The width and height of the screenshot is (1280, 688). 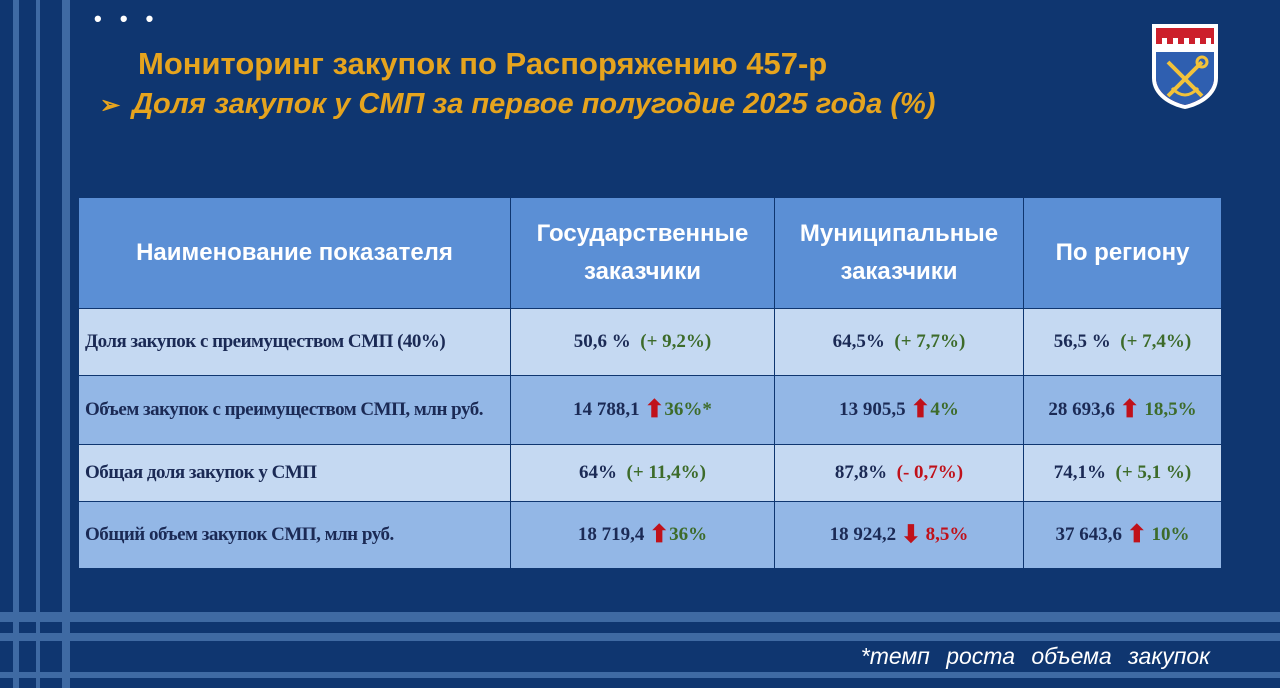 I want to click on menu-dots: • • •, so click(x=127, y=18).